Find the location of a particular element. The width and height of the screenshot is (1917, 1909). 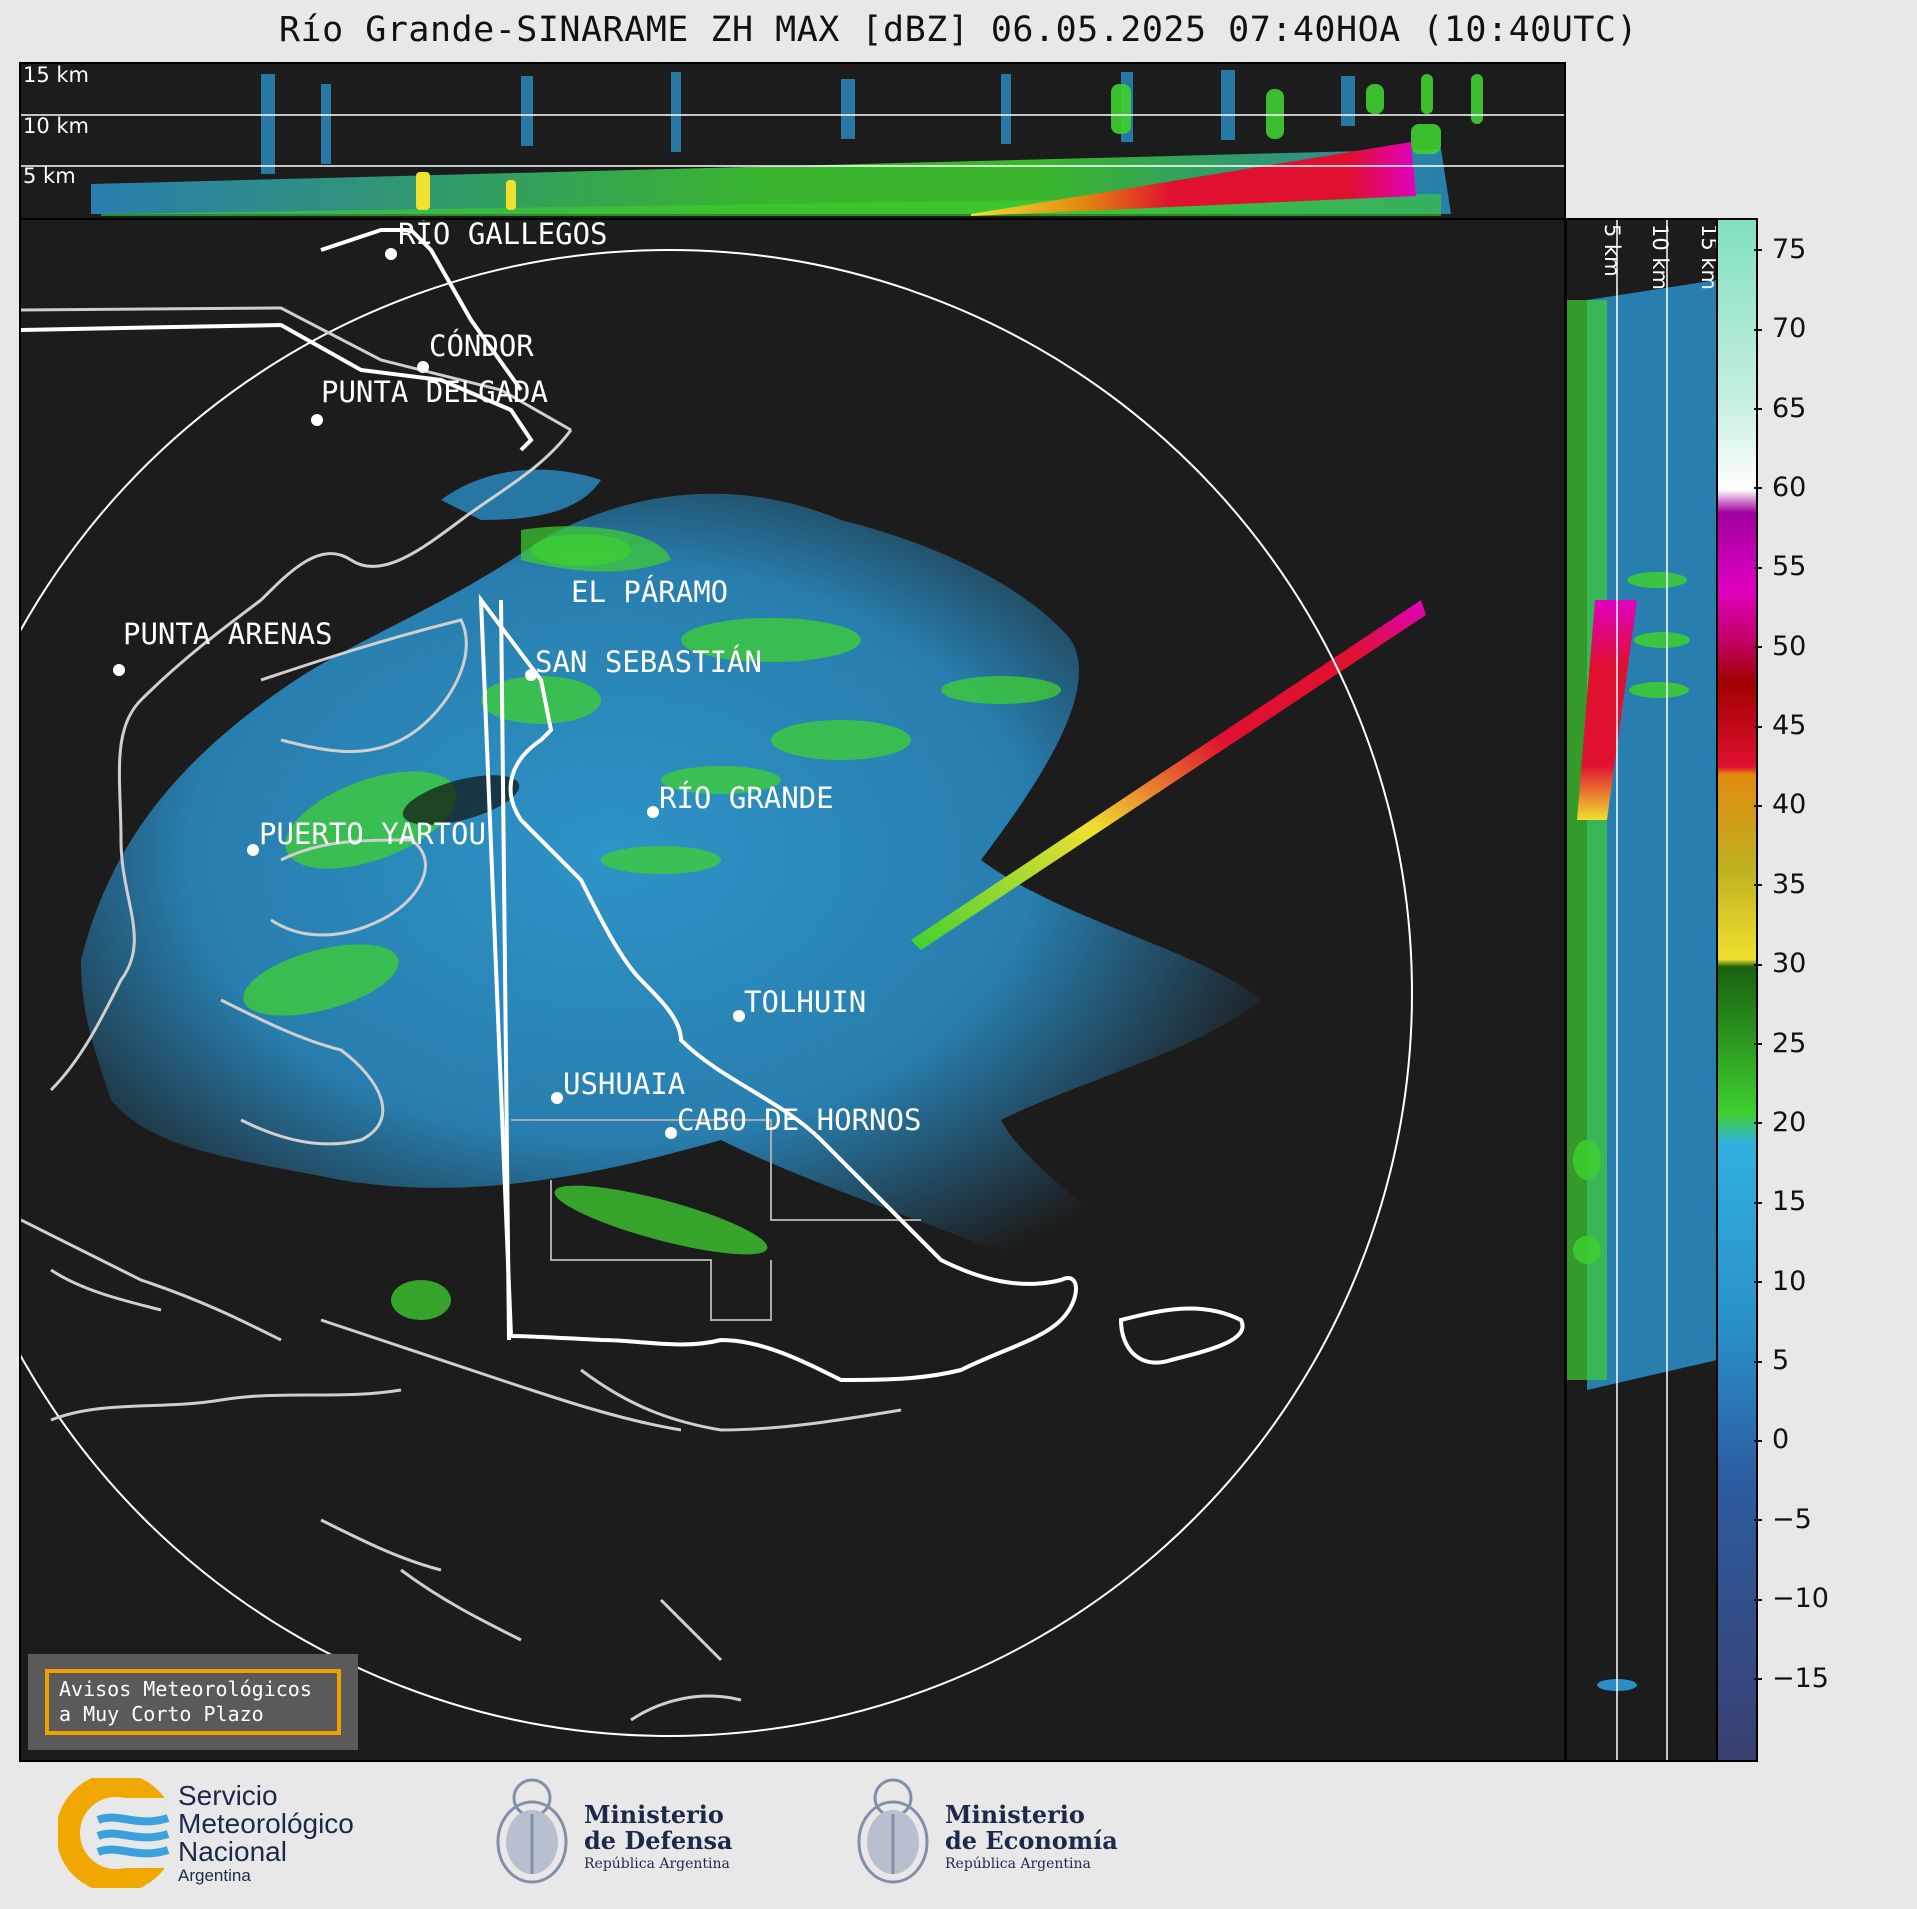

top-cross-section: 15 km 10 km 5 km is located at coordinates (792, 141).